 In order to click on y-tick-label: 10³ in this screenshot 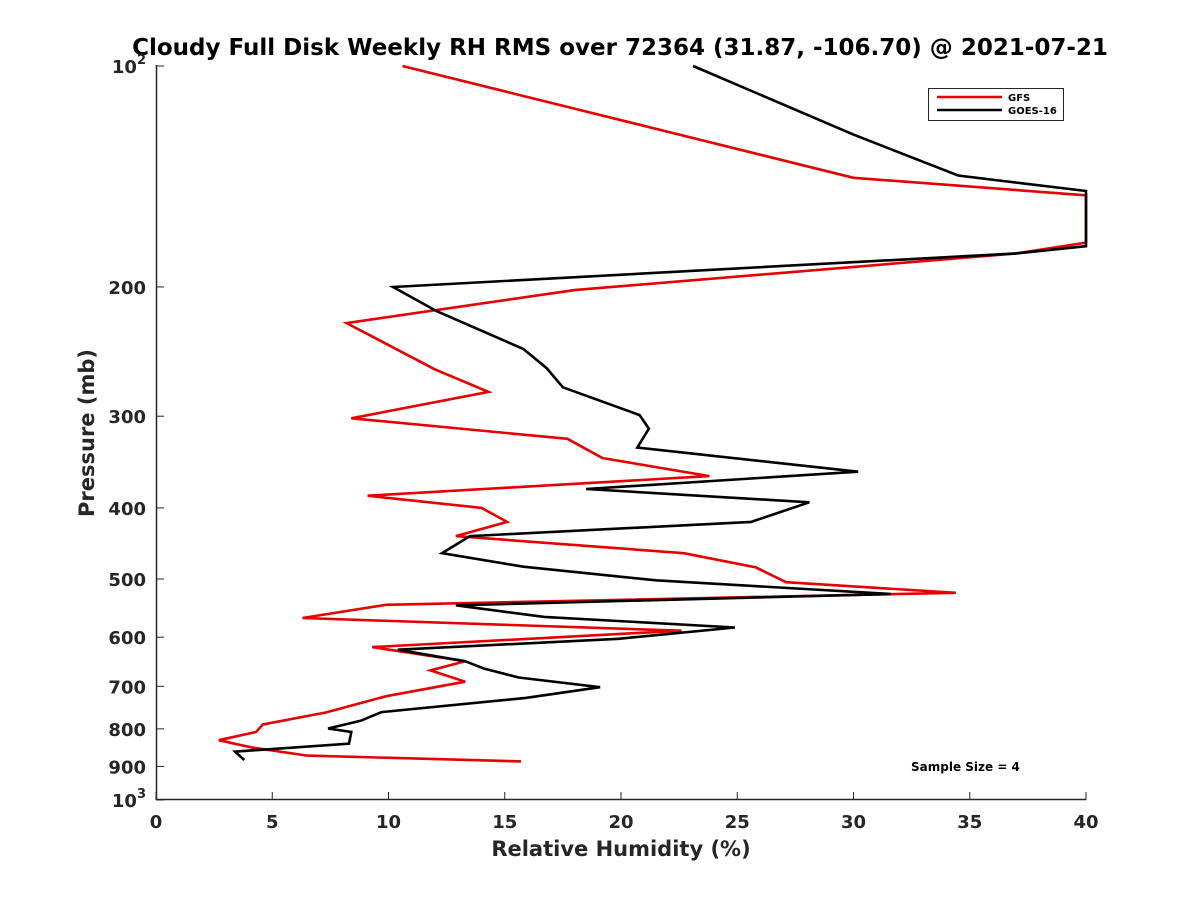, I will do `click(129, 799)`.